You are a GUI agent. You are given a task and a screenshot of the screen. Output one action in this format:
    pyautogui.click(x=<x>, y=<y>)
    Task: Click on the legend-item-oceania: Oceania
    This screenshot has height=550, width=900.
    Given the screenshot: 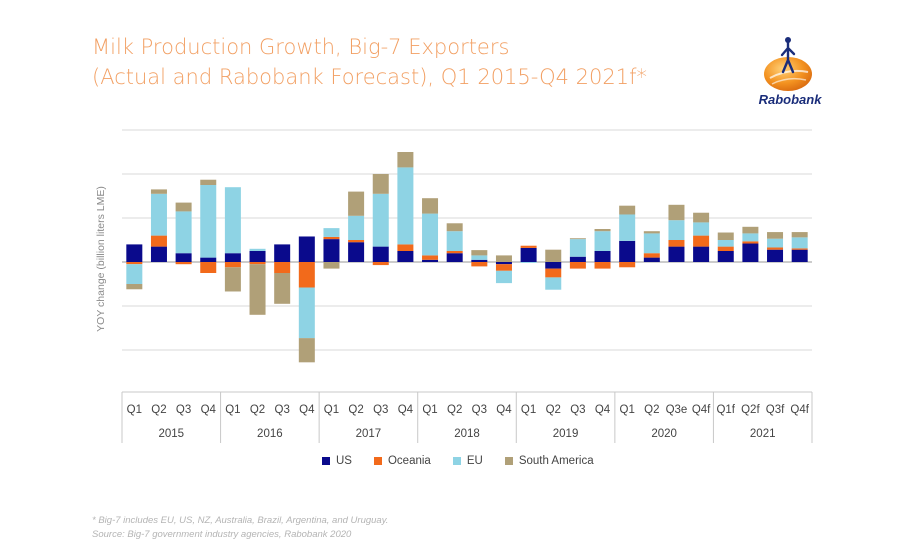 What is the action you would take?
    pyautogui.click(x=402, y=461)
    